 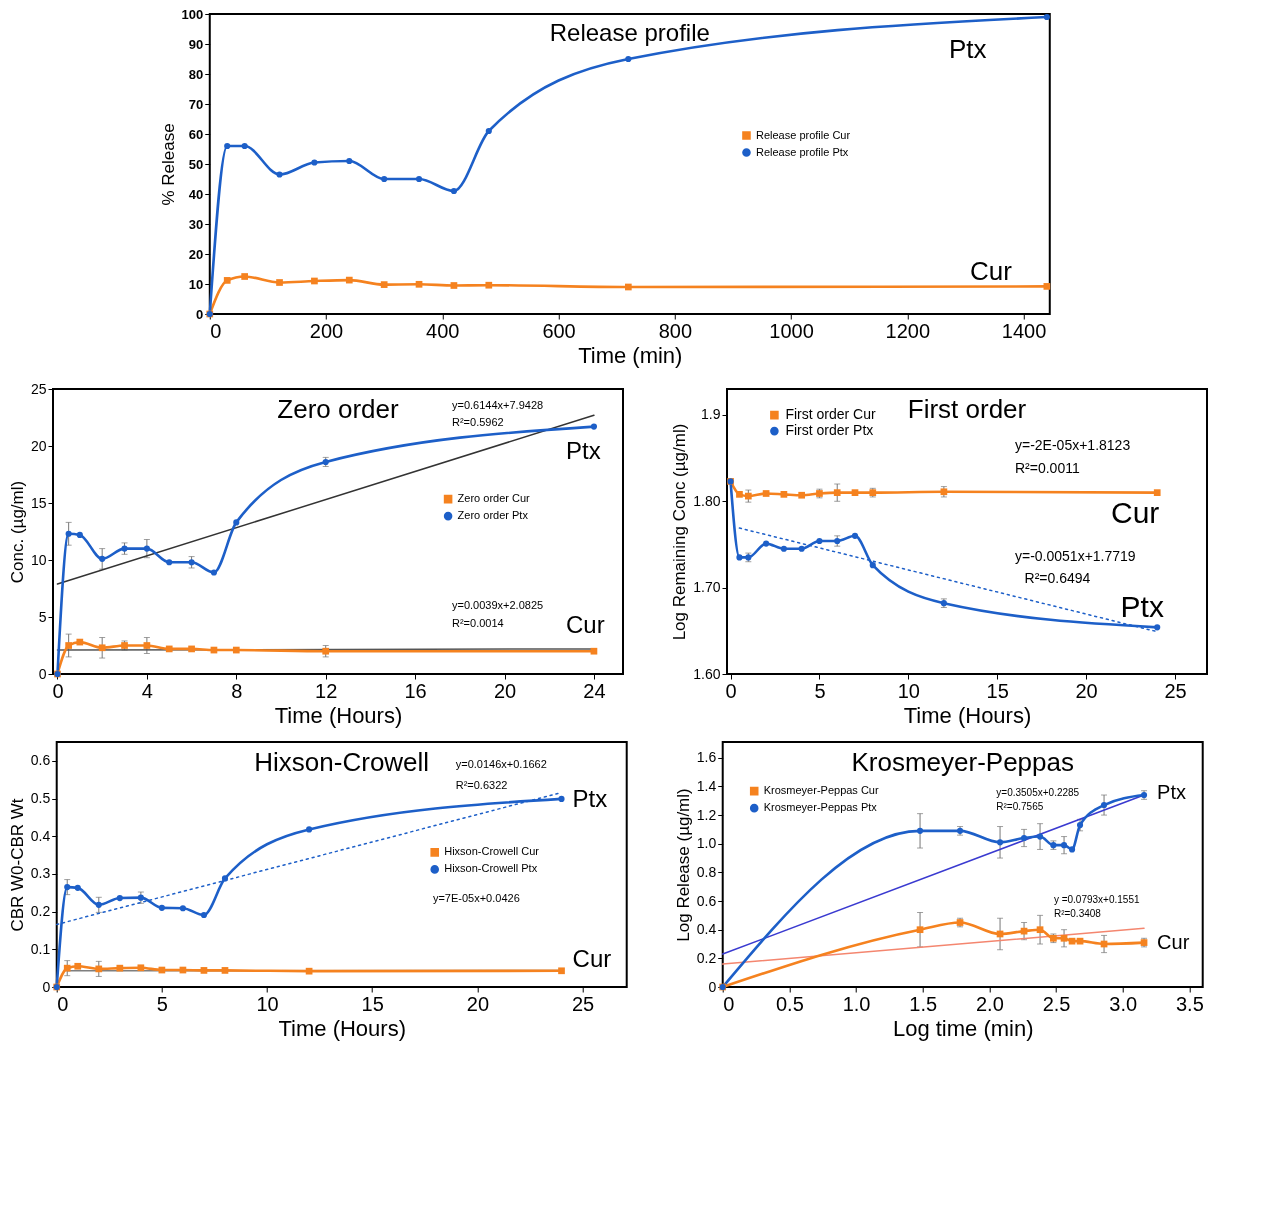 I want to click on y-tick-label: 100, so click(x=192, y=14).